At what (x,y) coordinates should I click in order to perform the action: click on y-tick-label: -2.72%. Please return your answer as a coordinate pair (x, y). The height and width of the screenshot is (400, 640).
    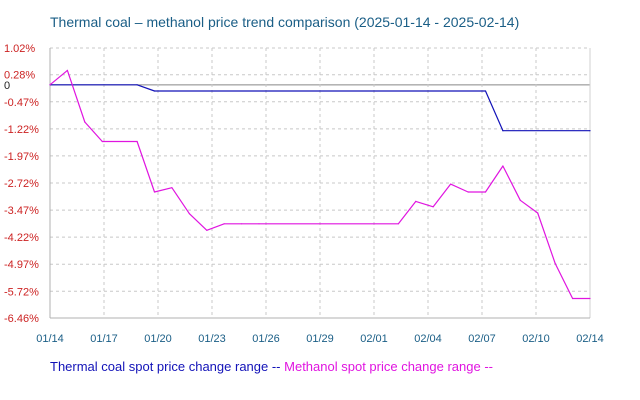
    Looking at the image, I should click on (21, 184).